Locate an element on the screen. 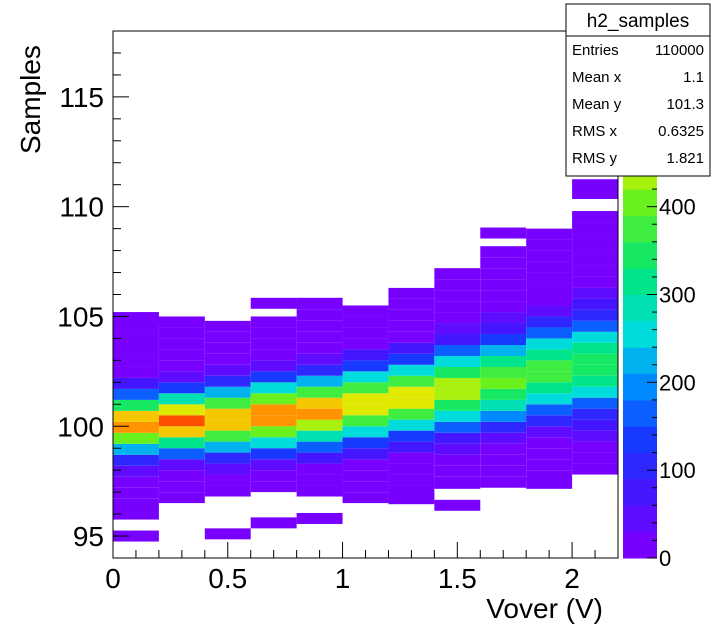 This screenshot has width=712, height=628. z-tick-label: 200 is located at coordinates (677, 382).